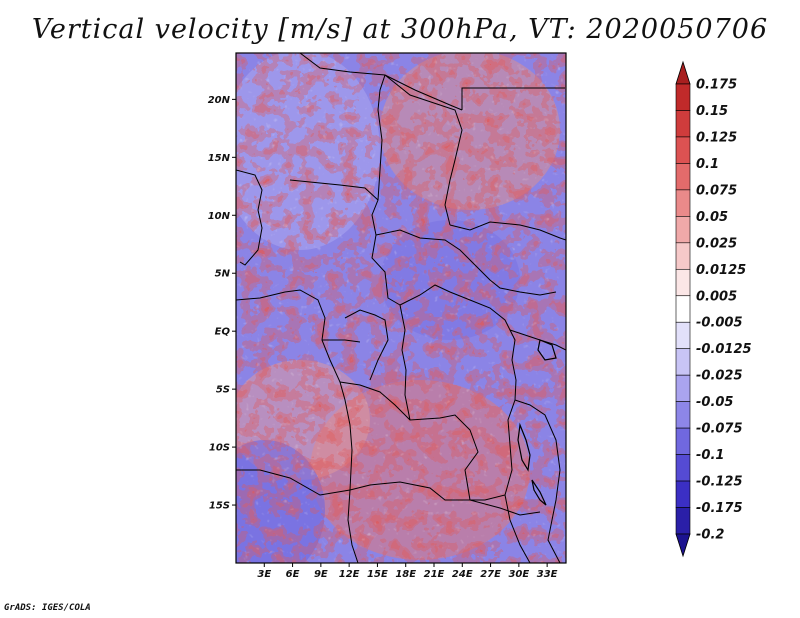  What do you see at coordinates (47, 608) in the screenshot?
I see `grads-credit: GrADS: IGES/COLA` at bounding box center [47, 608].